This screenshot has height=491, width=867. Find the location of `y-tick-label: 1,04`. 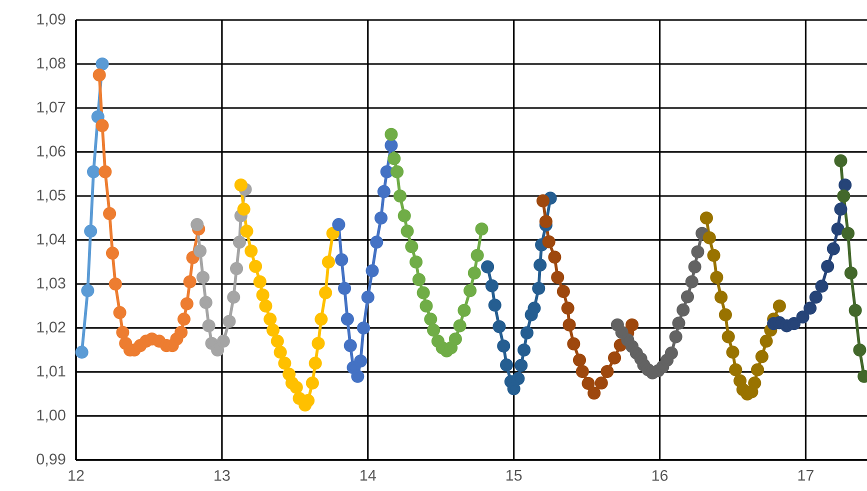

y-tick-label: 1,04 is located at coordinates (51, 240).